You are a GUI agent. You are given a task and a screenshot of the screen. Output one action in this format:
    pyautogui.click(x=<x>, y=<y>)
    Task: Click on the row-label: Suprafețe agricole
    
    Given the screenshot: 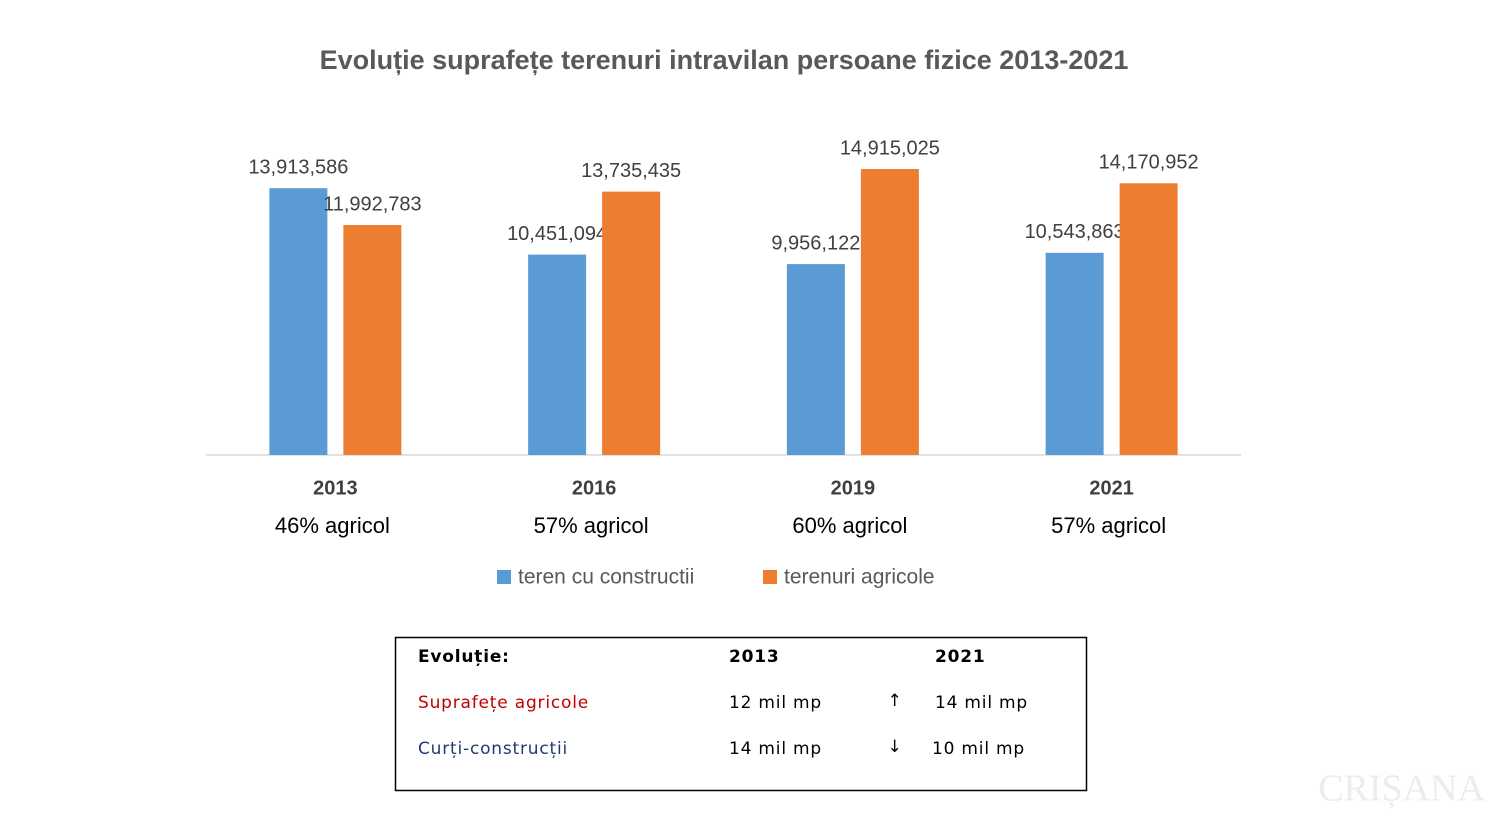 What is the action you would take?
    pyautogui.click(x=503, y=703)
    